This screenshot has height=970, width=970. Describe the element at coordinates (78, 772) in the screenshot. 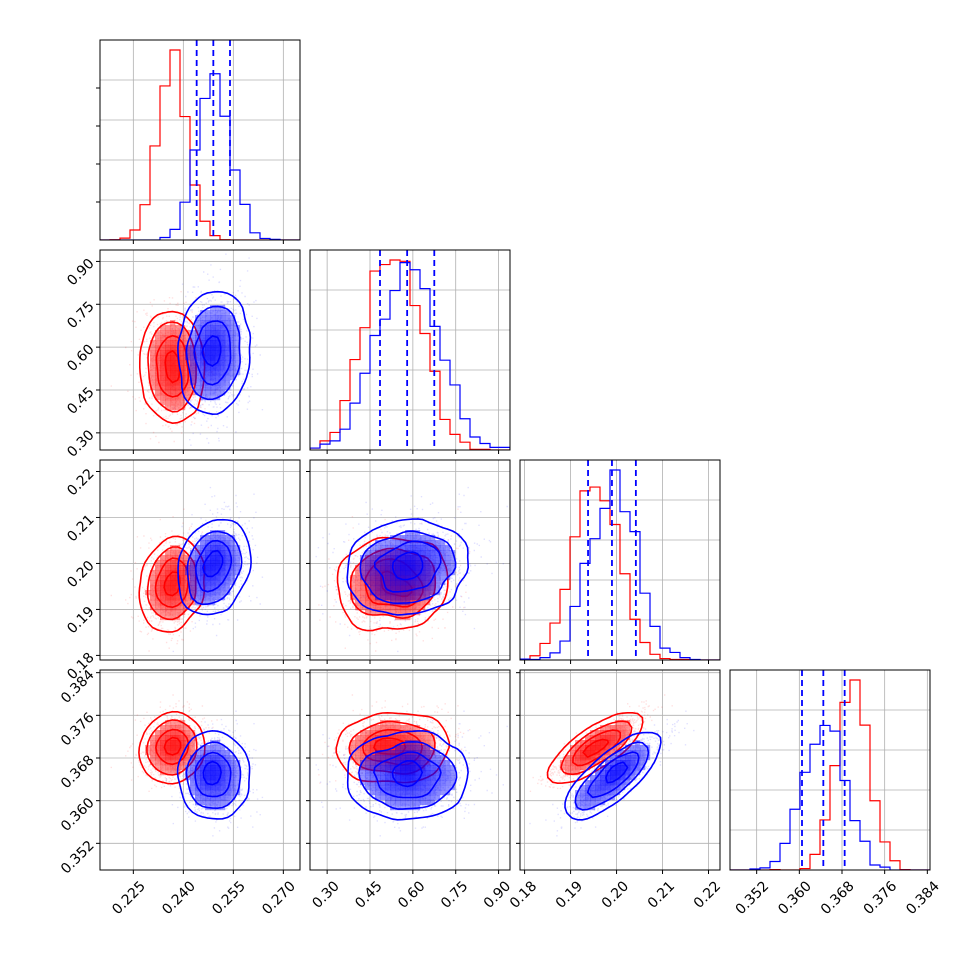

I see `y-tick-label-p4: 0.368` at that location.